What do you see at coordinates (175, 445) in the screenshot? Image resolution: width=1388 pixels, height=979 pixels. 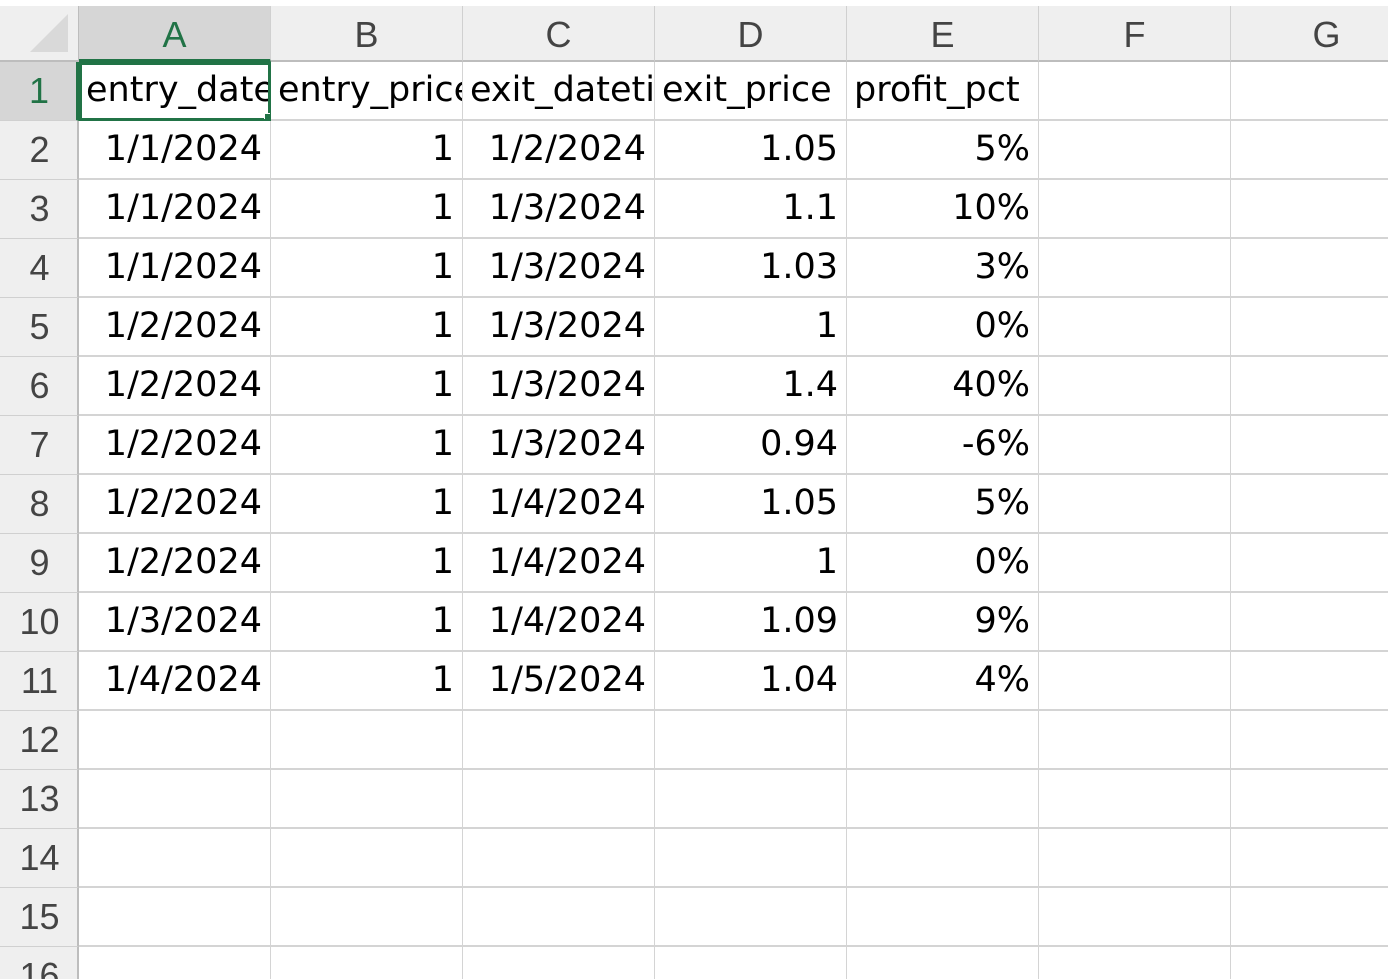 I see `cell-a7: 1/2/2024` at bounding box center [175, 445].